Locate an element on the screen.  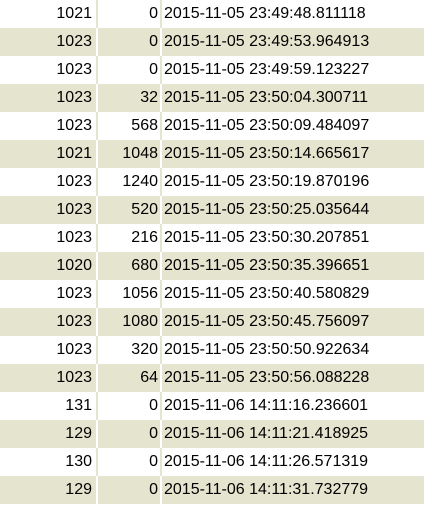
timestamp-cell: 2015-11-06 14:11:26.571319 is located at coordinates (266, 461).